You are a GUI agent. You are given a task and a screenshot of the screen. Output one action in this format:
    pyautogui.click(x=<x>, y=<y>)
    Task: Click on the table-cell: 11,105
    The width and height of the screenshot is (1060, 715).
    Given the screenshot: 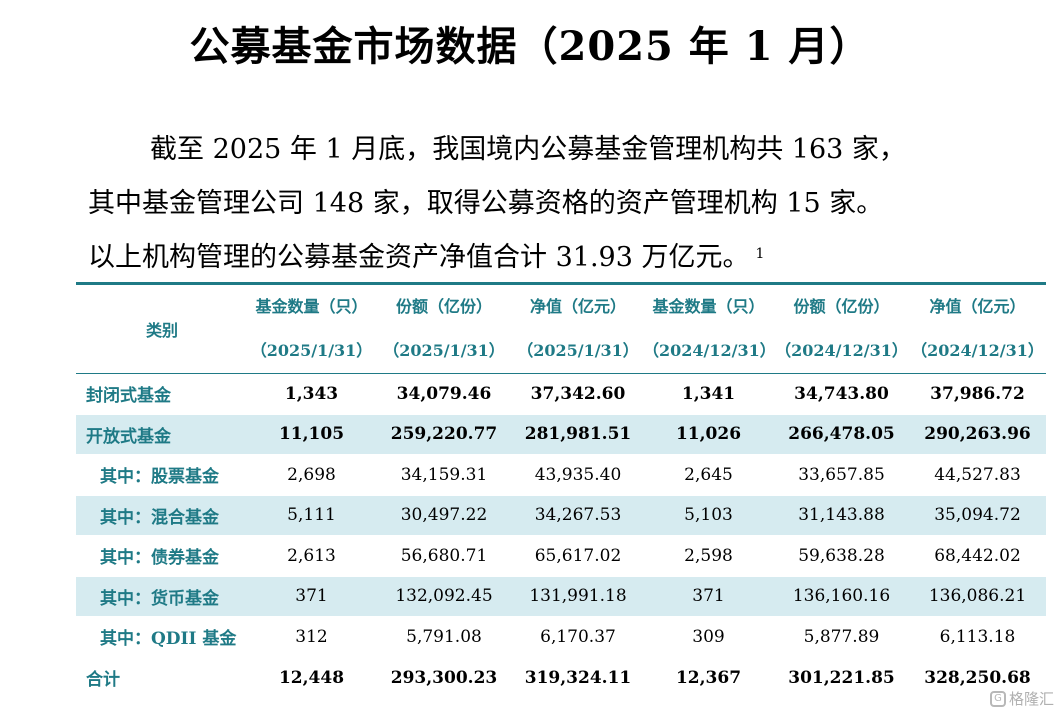 What is the action you would take?
    pyautogui.click(x=311, y=434)
    